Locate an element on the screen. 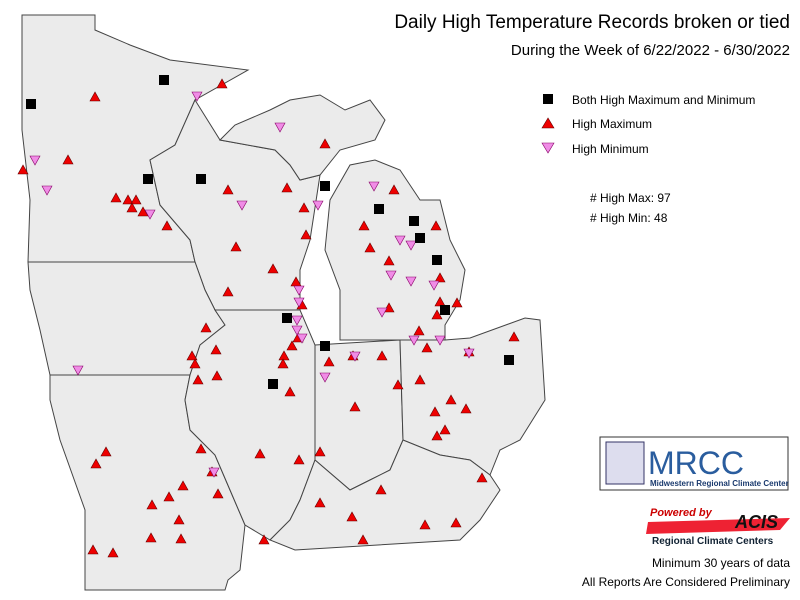 The image size is (800, 600). acis-full: Regional Climate Centers is located at coordinates (713, 541).